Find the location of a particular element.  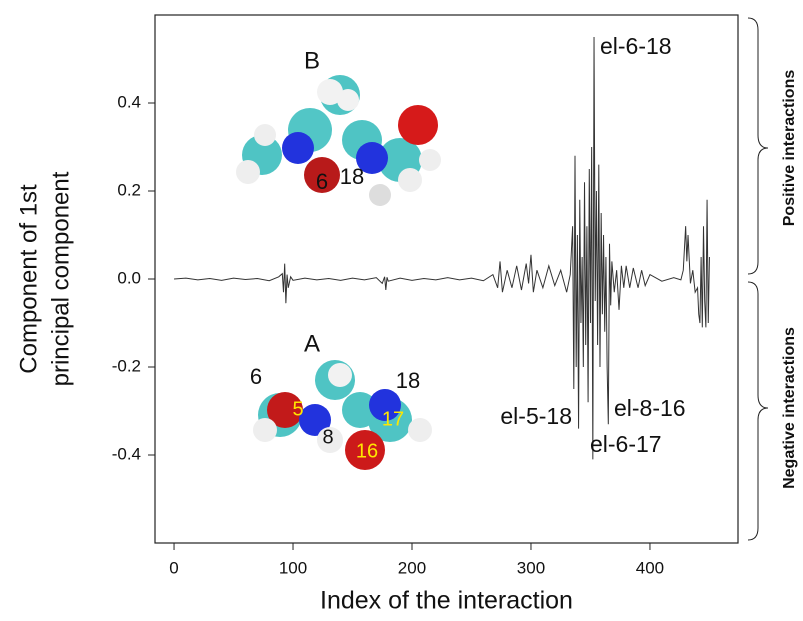

annotation: el-8-16 is located at coordinates (650, 408).